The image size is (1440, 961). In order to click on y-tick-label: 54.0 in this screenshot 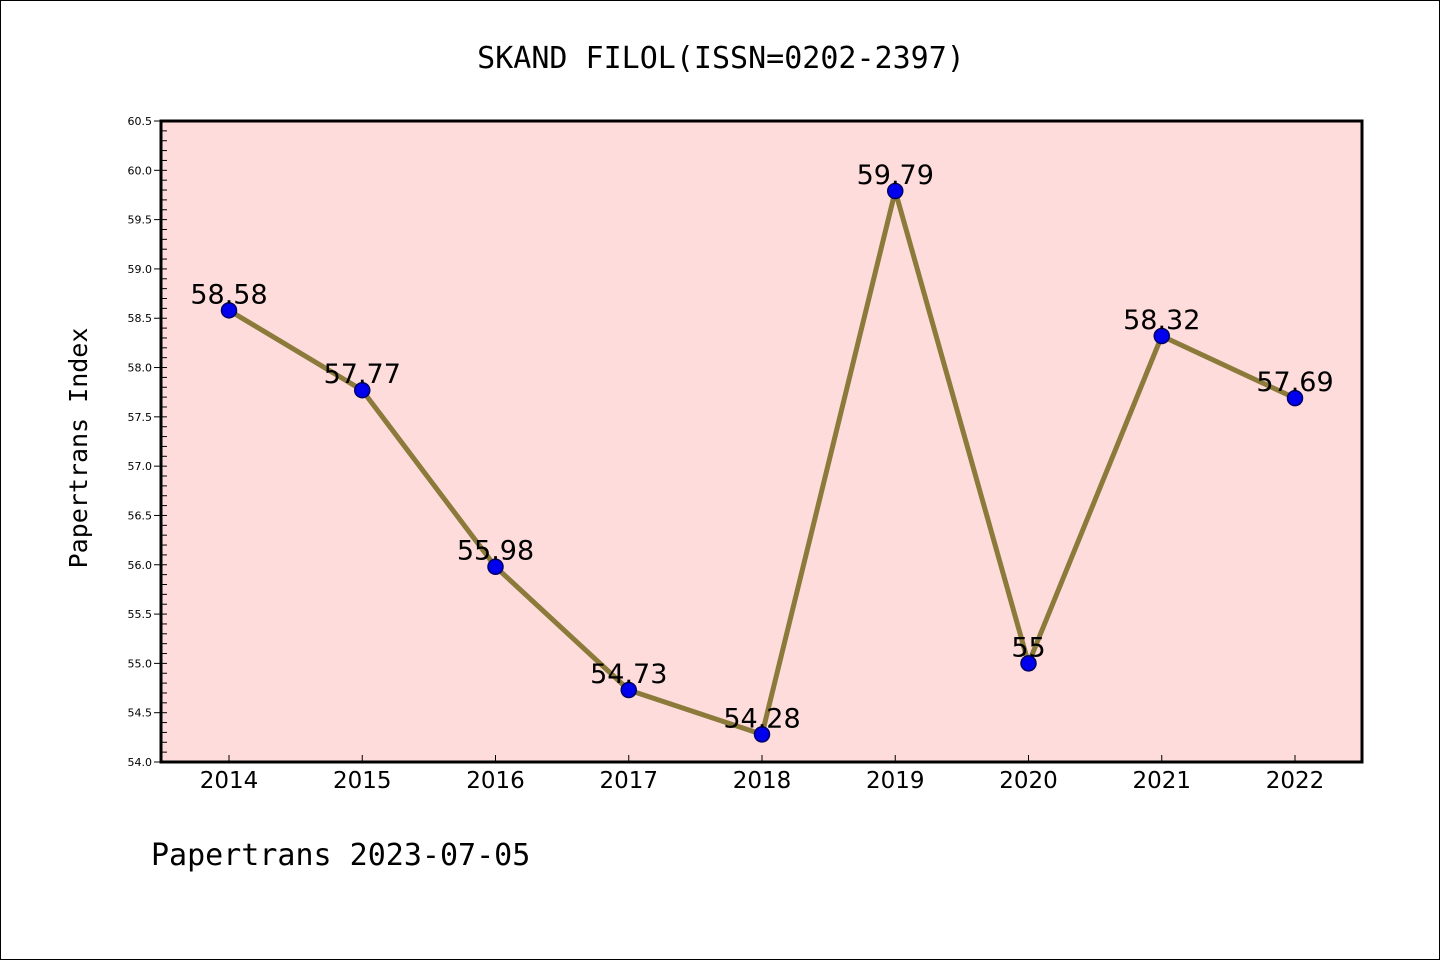, I will do `click(140, 762)`.